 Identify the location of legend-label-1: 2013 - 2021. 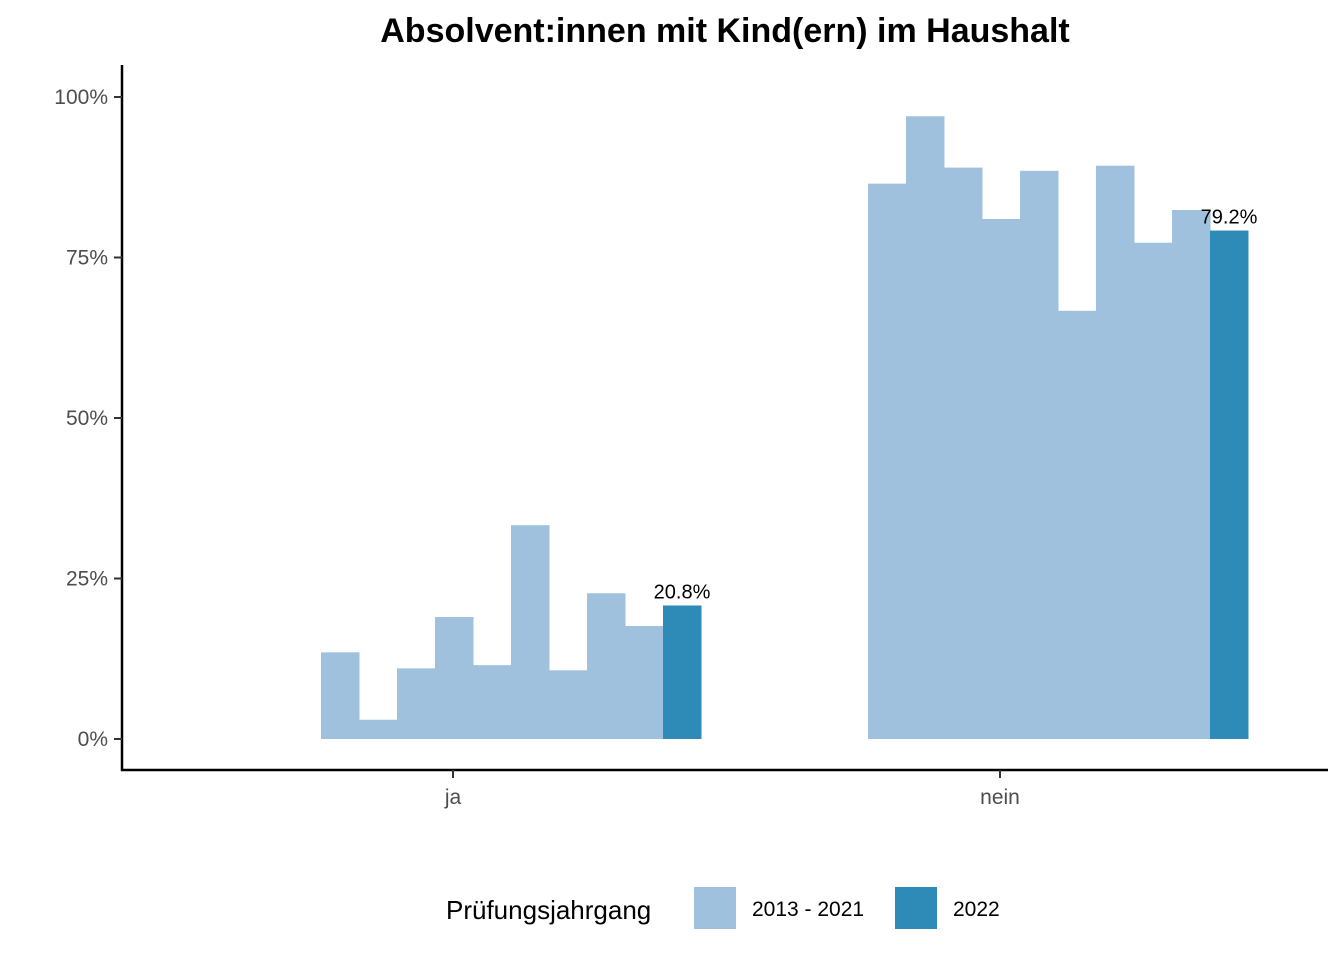
(808, 909).